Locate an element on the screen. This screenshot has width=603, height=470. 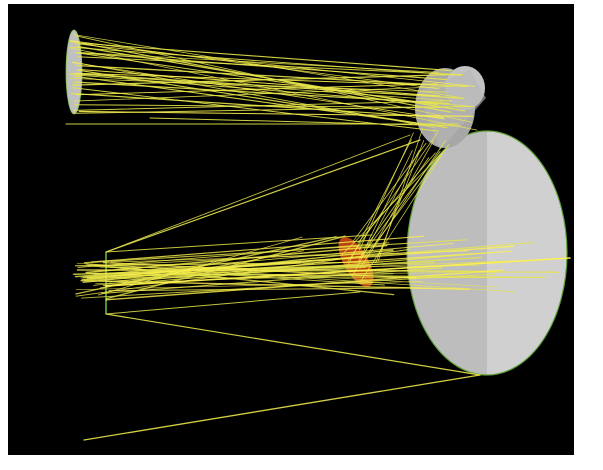
entrance-aperture is located at coordinates (74, 72).